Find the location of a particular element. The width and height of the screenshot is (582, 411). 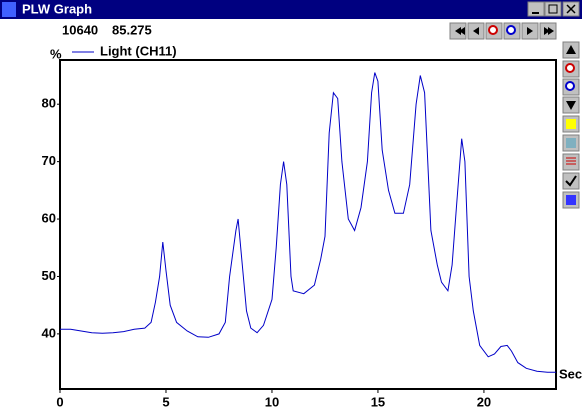

nav-toolbar is located at coordinates (503, 31).